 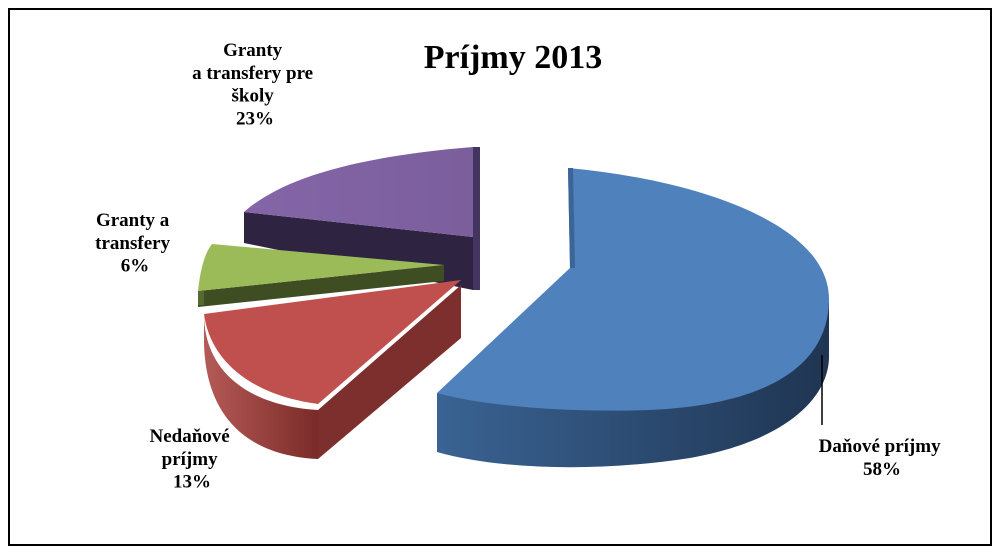 I want to click on chart-title: Príjmy 2013, so click(x=513, y=57).